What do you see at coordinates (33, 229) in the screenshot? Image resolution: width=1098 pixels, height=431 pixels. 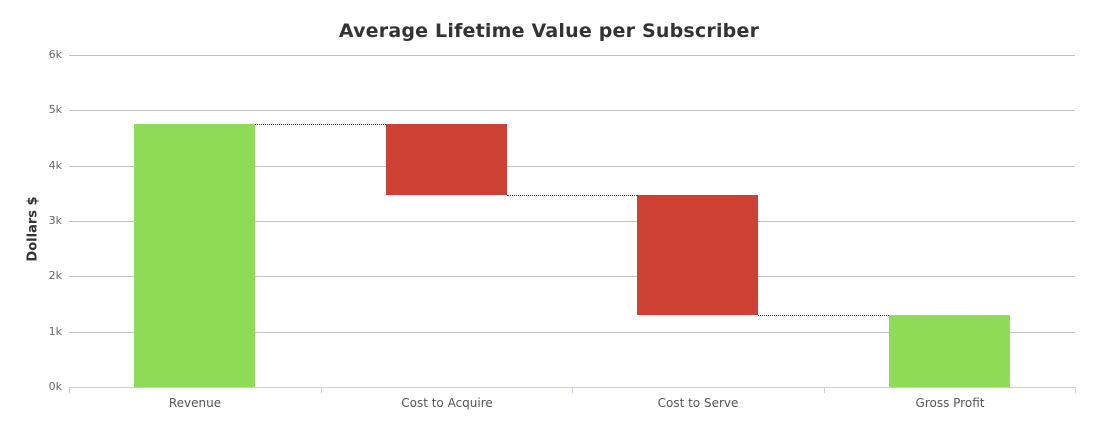 I see `y-axis-label: Dollars $` at bounding box center [33, 229].